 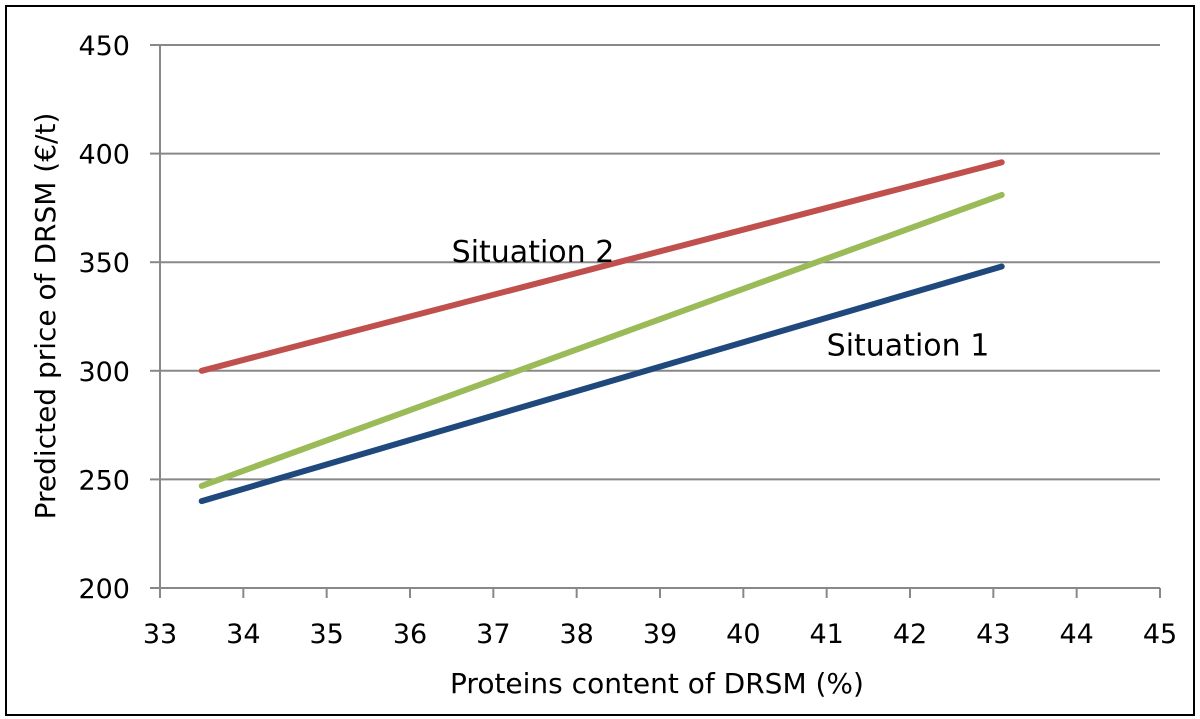 I want to click on annotation-label-2: Situation 1, so click(x=908, y=346).